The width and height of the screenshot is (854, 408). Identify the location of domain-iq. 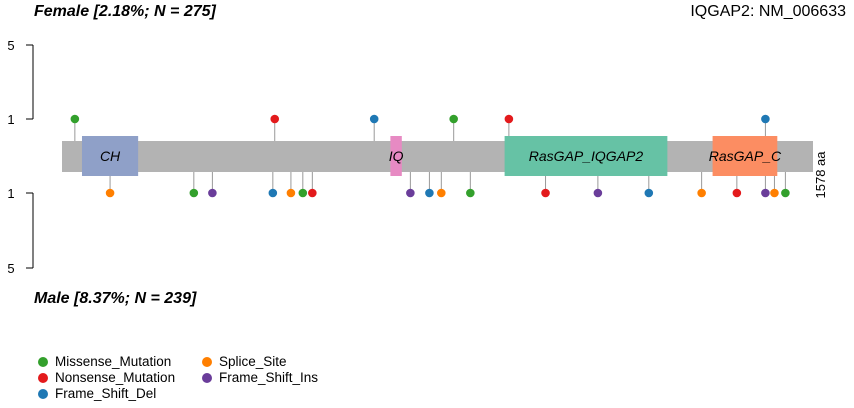
(396, 156).